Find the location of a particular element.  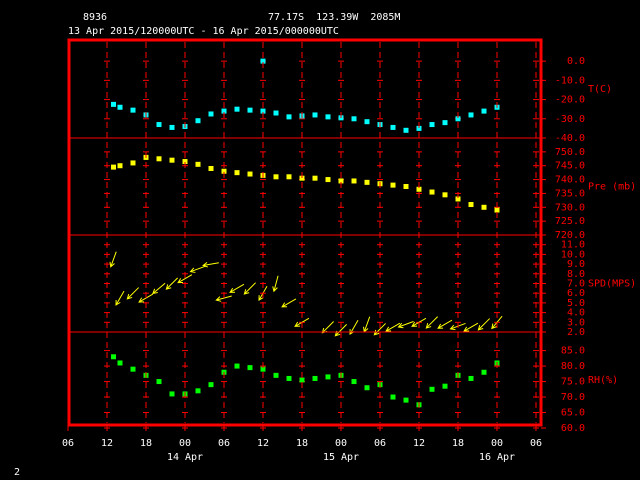

y-tick-label: 10.0 is located at coordinates (573, 254).